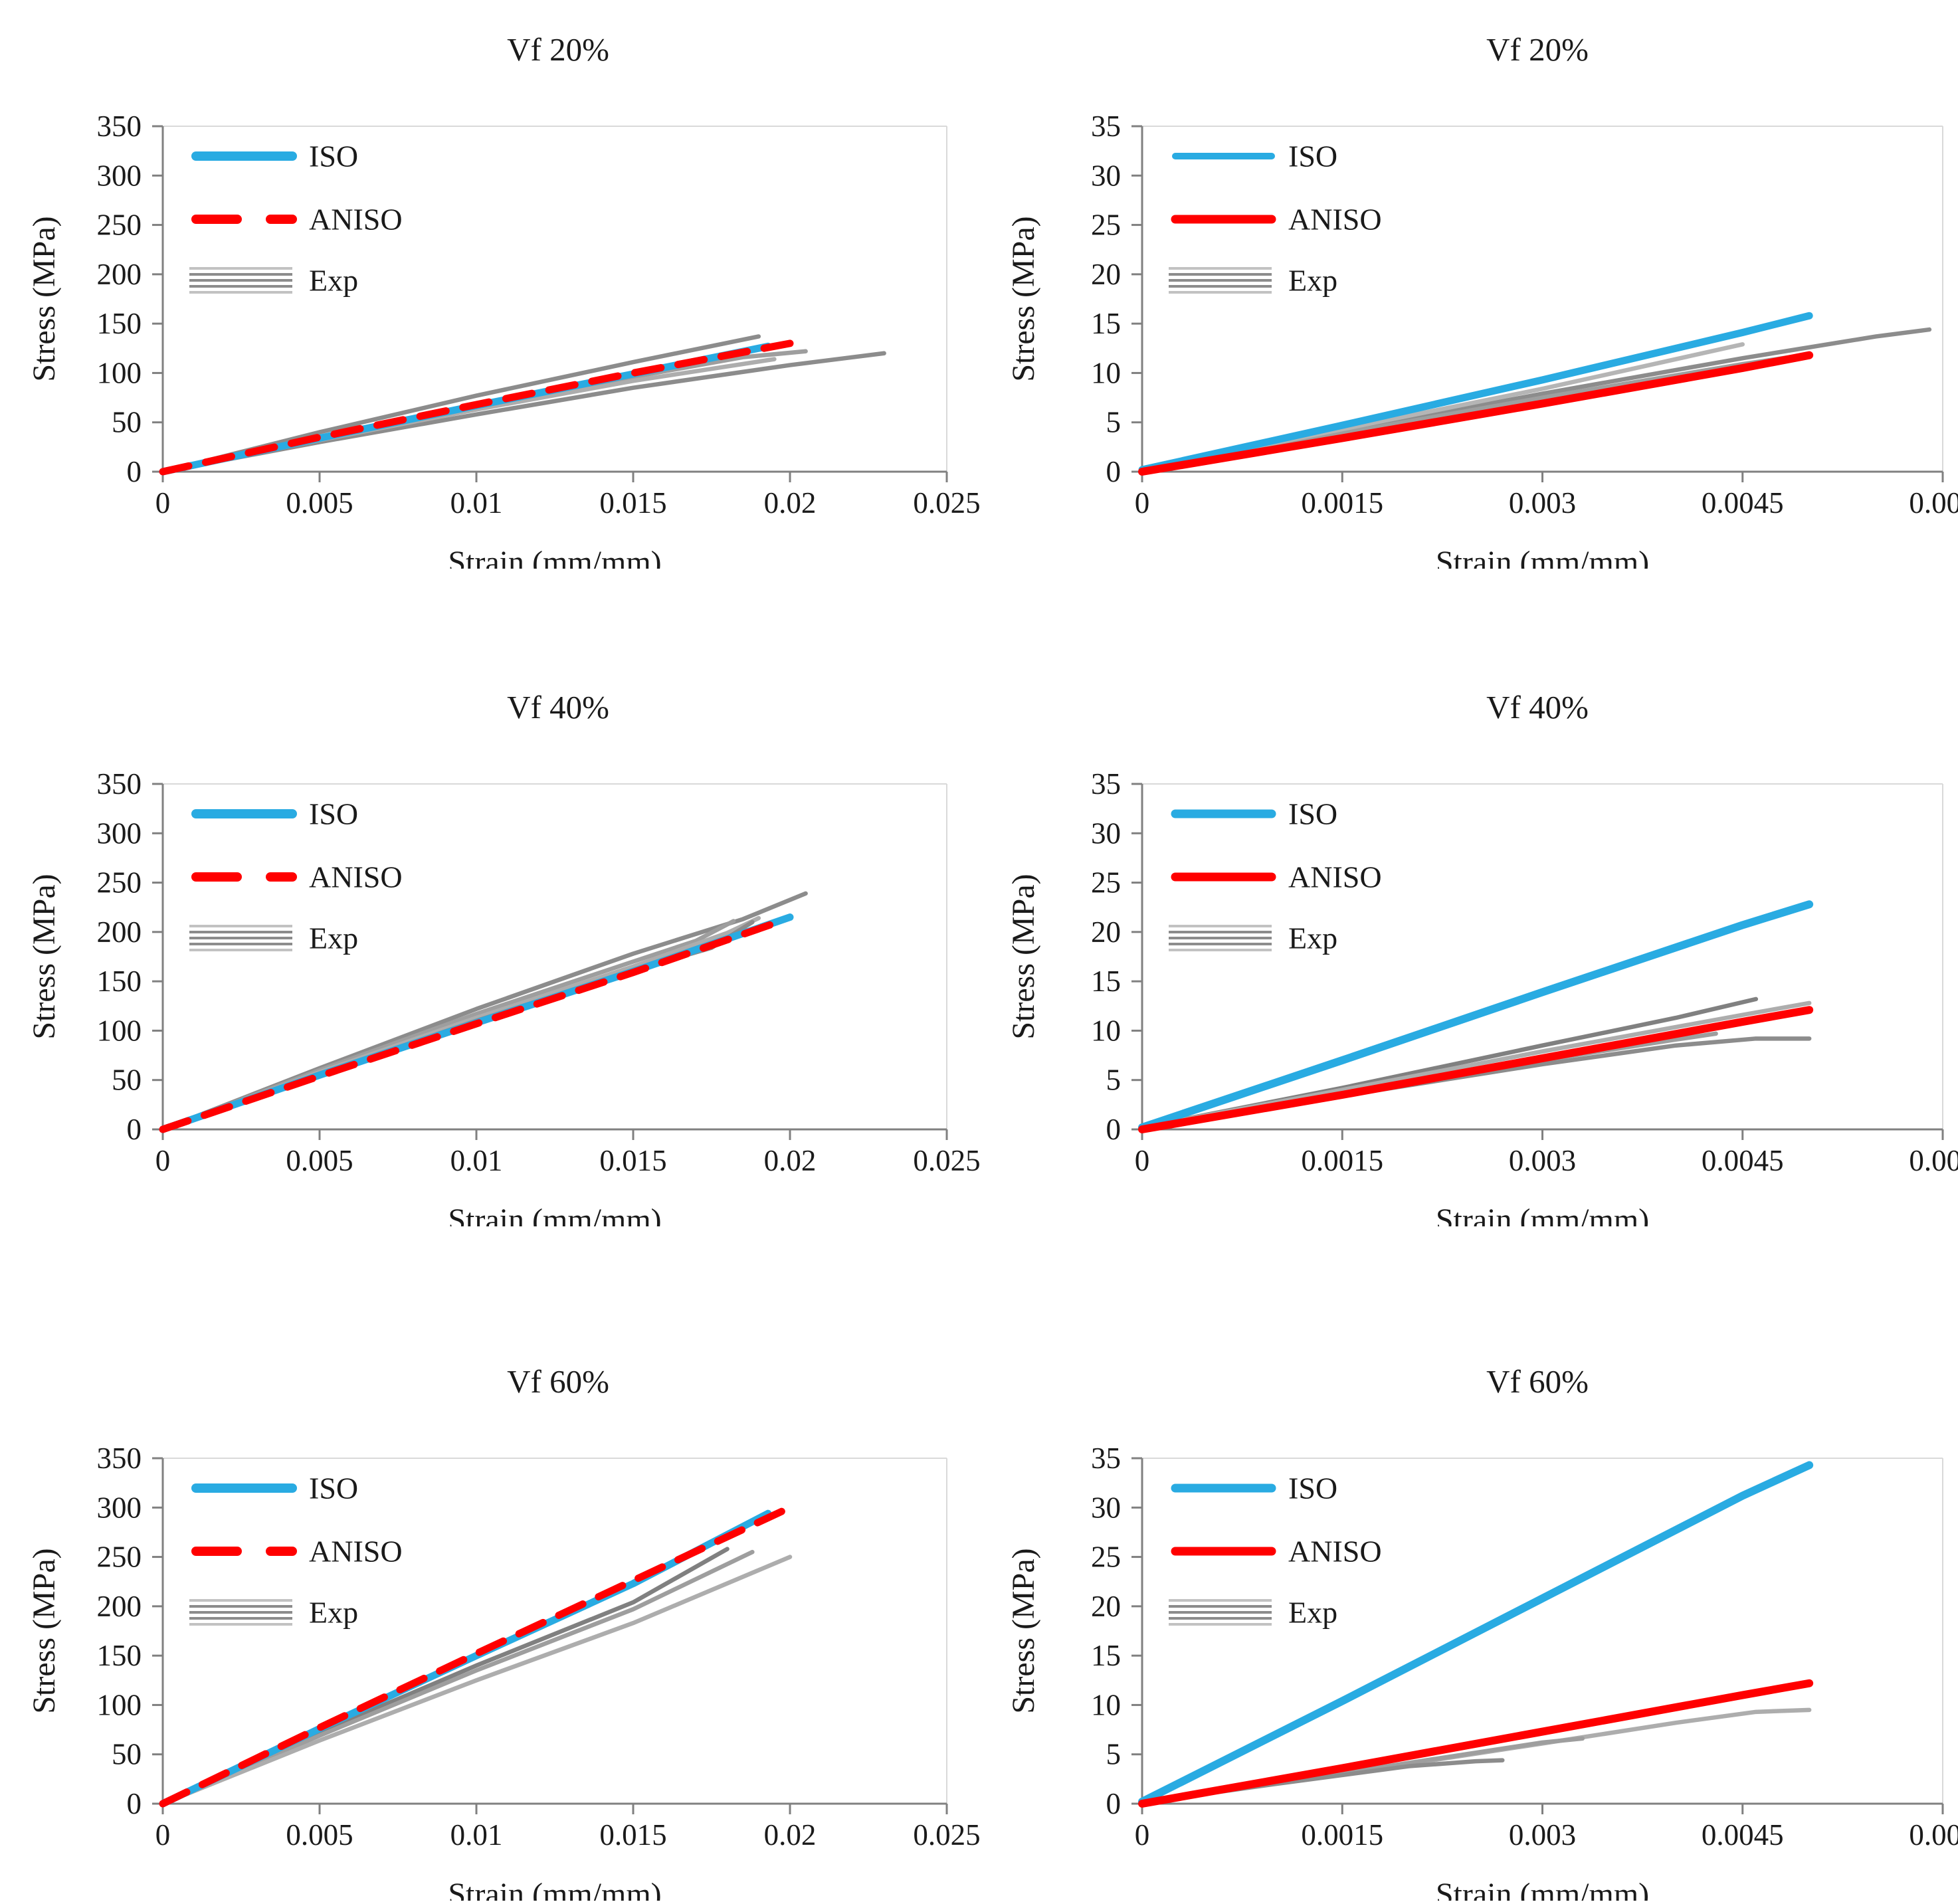  I want to click on chart-title: Vf 60%, so click(558, 1381).